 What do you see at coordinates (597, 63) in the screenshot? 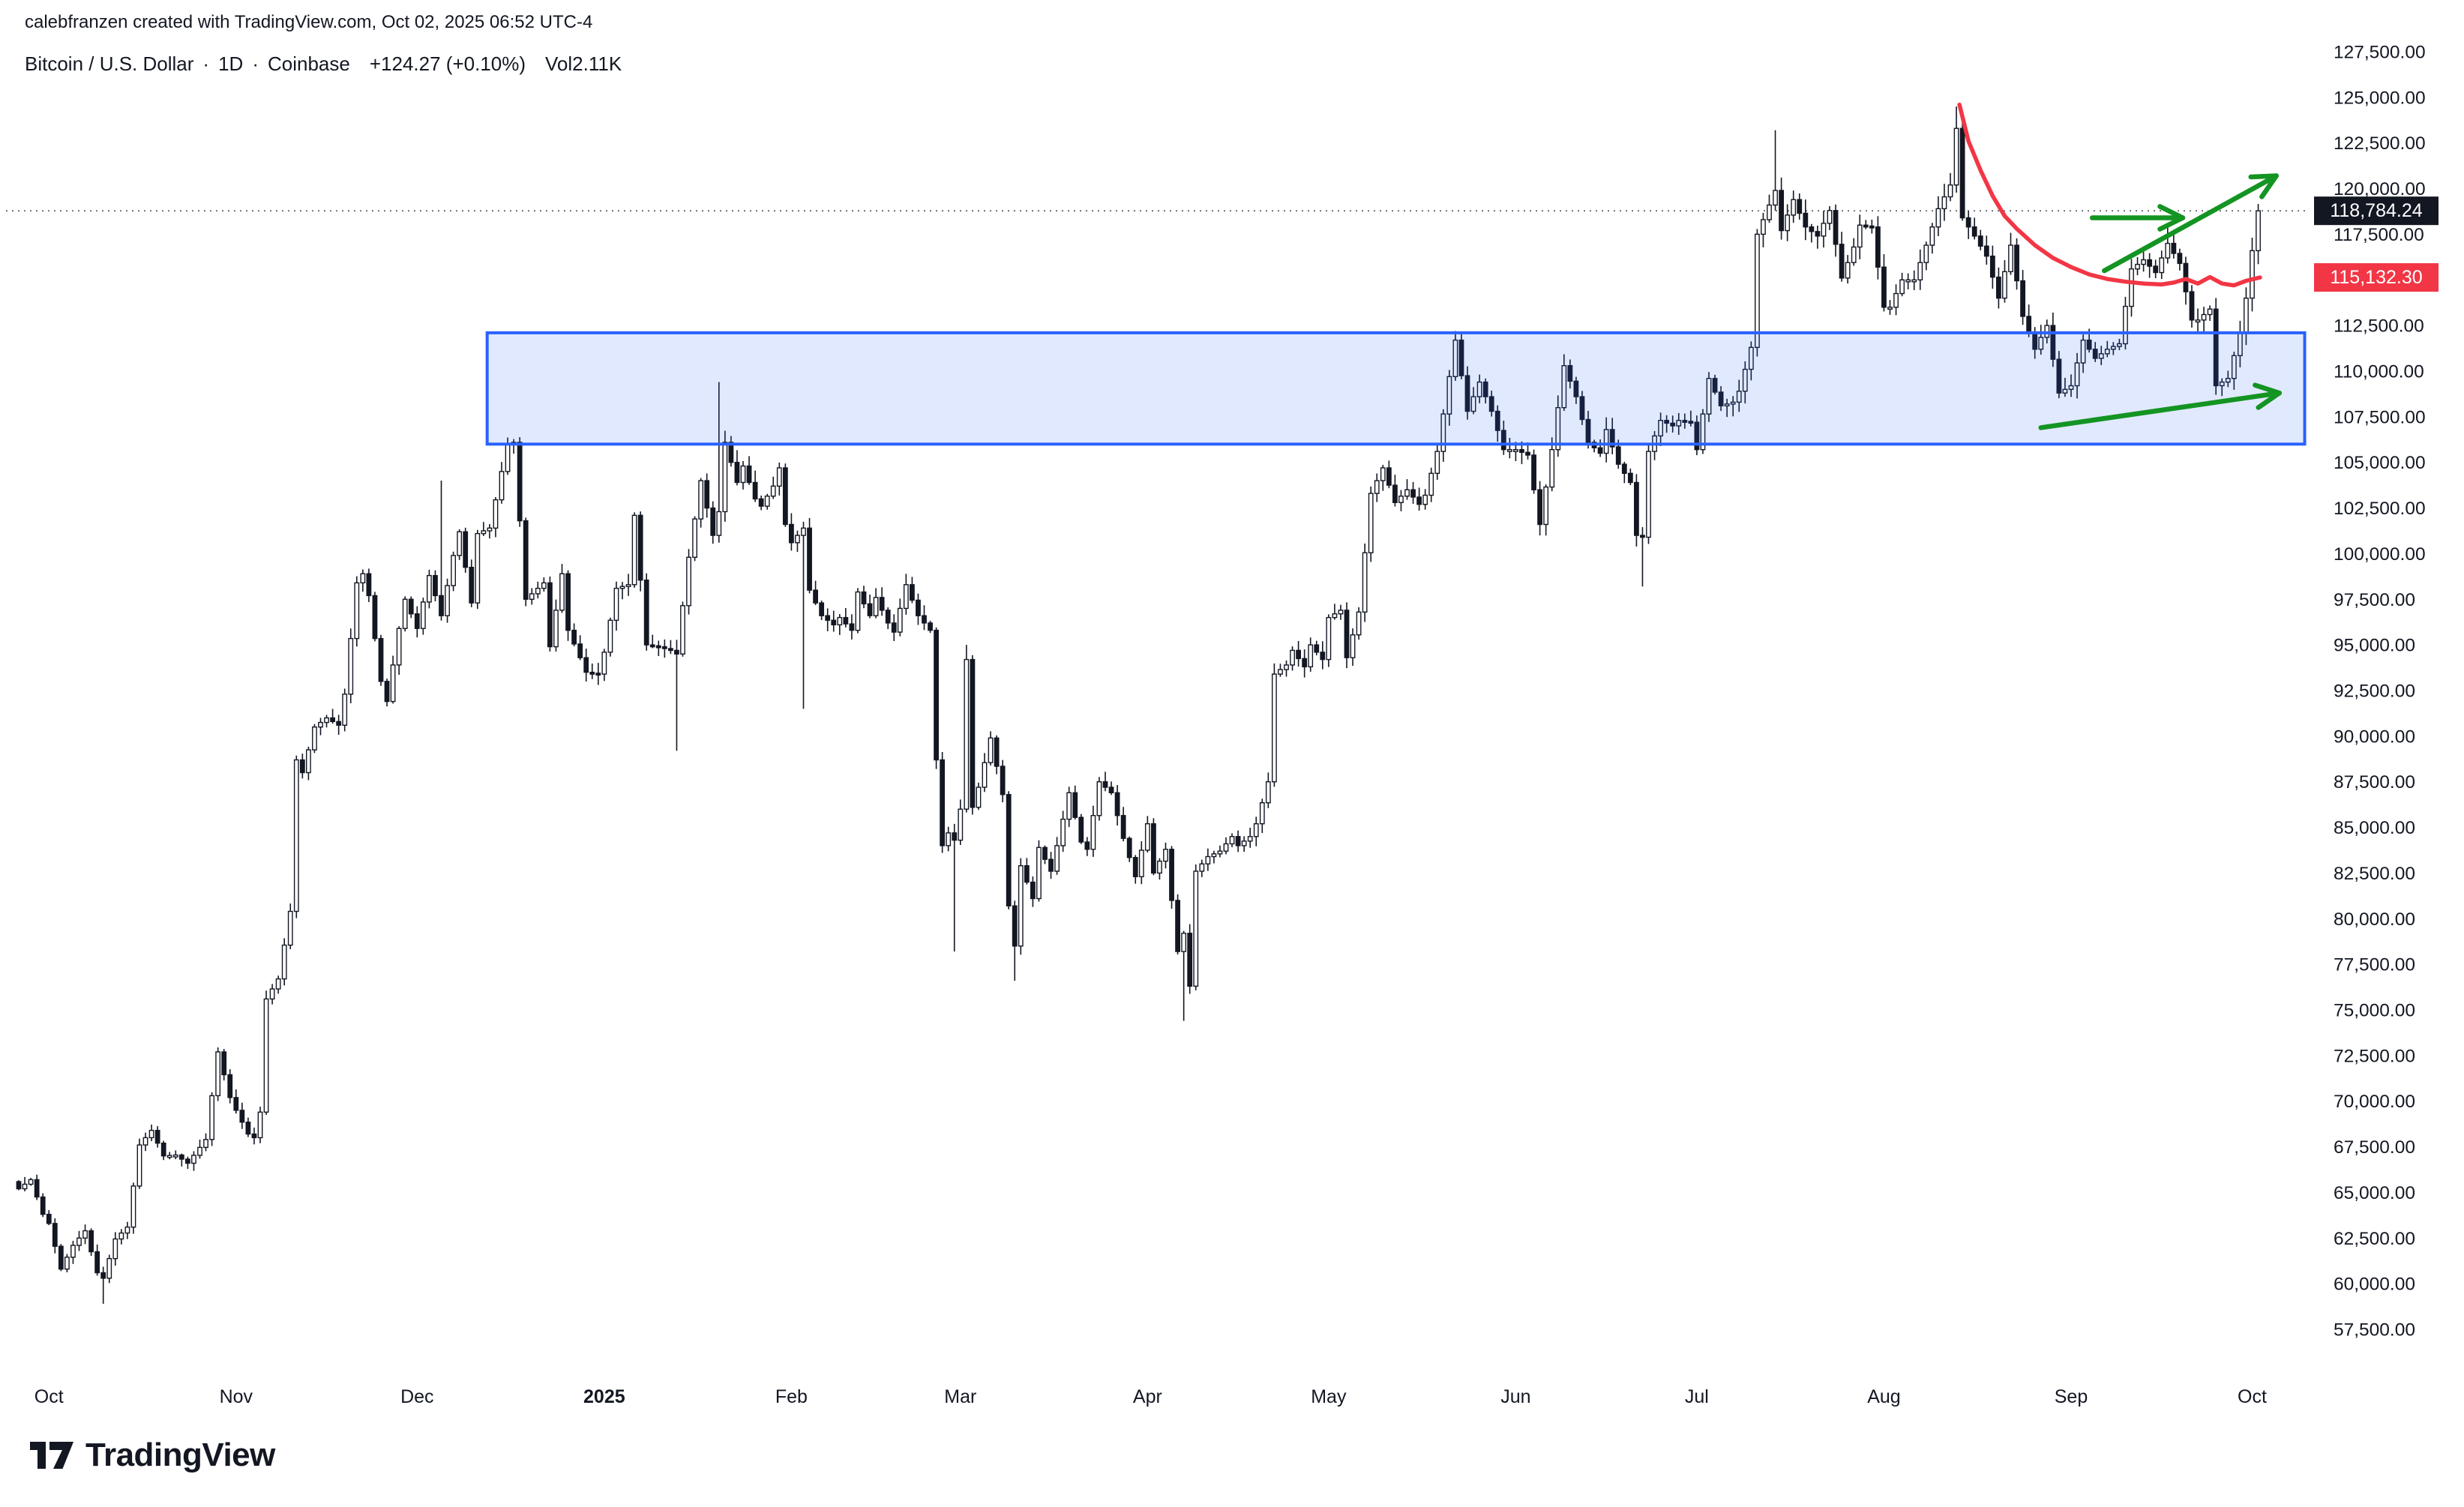
I see `volume-value: 2.11K` at bounding box center [597, 63].